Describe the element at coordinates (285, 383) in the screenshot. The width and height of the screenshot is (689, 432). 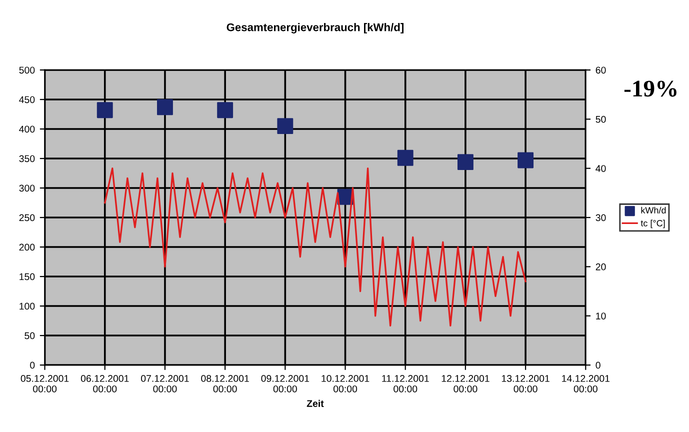
I see `x-tick-label: 09.12.2001 00:00` at that location.